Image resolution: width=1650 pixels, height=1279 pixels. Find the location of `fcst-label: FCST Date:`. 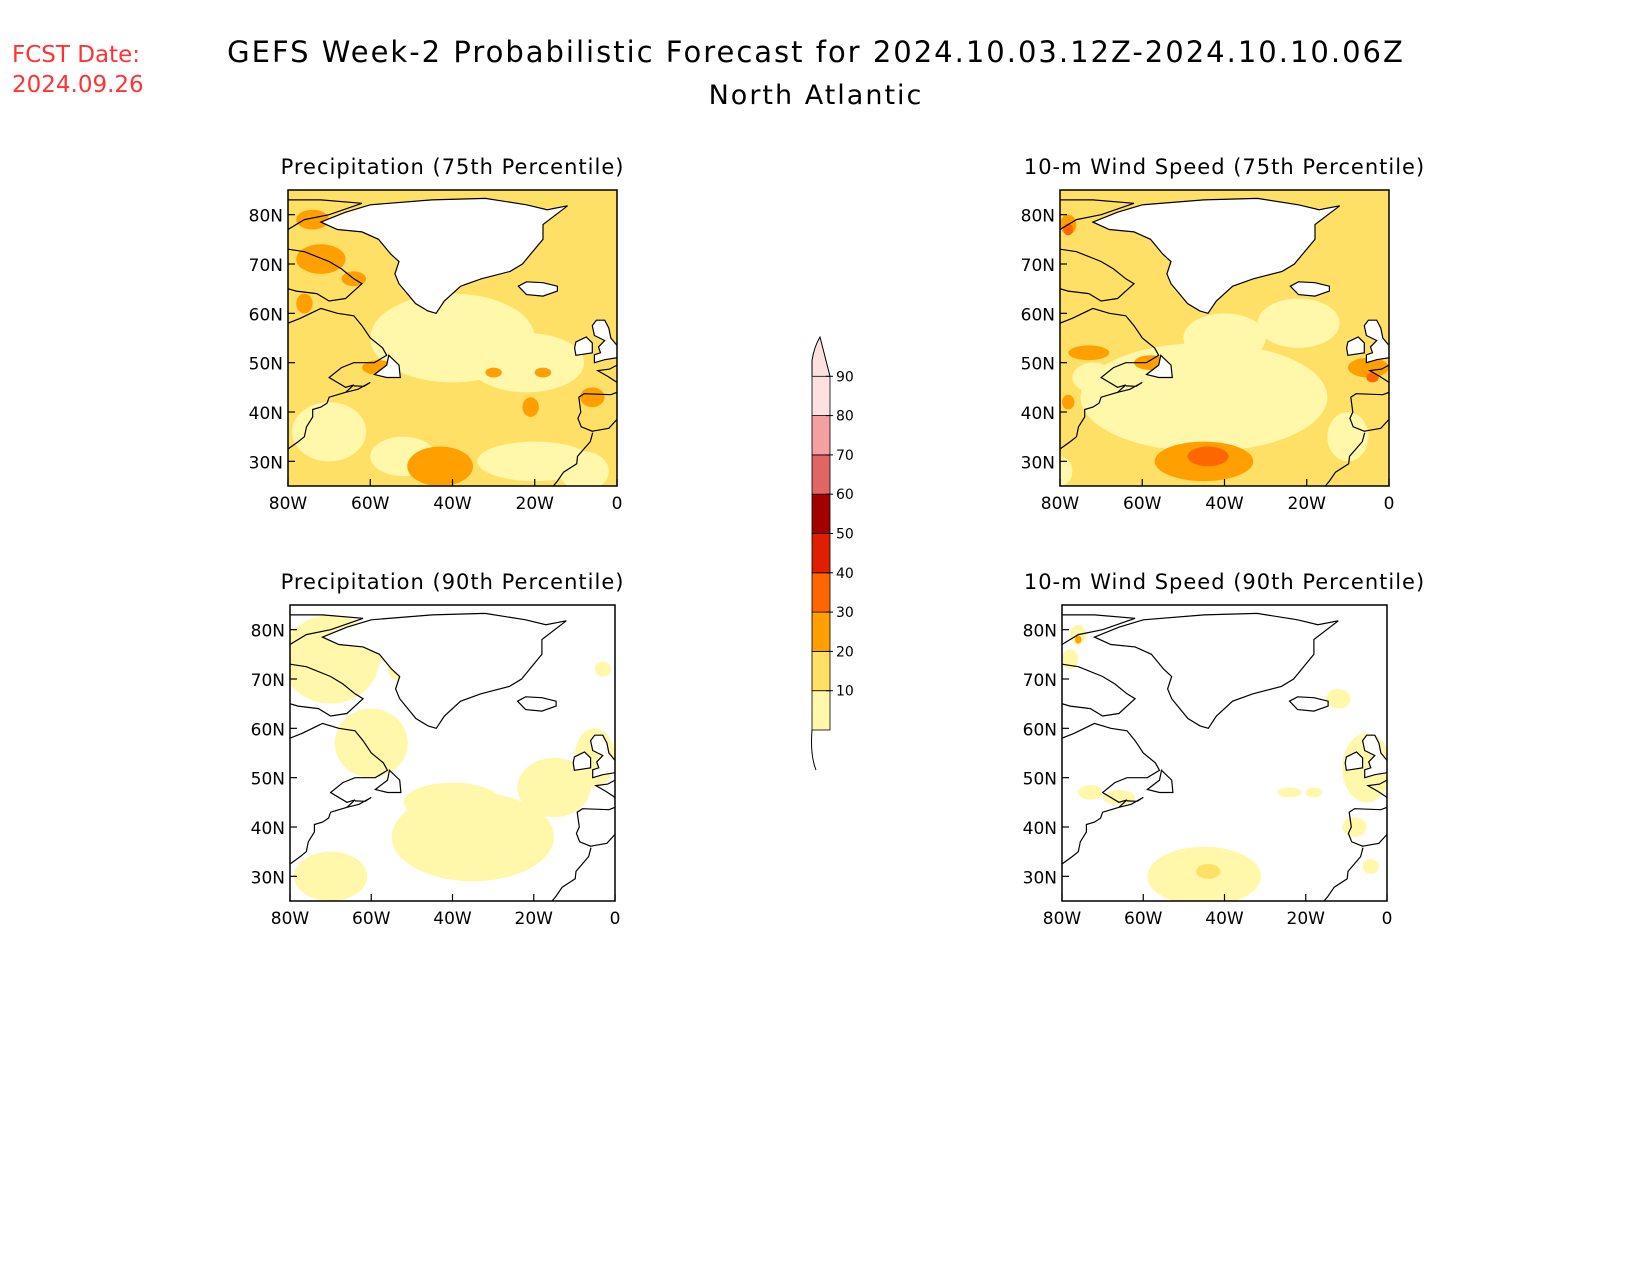

fcst-label: FCST Date: is located at coordinates (76, 55).